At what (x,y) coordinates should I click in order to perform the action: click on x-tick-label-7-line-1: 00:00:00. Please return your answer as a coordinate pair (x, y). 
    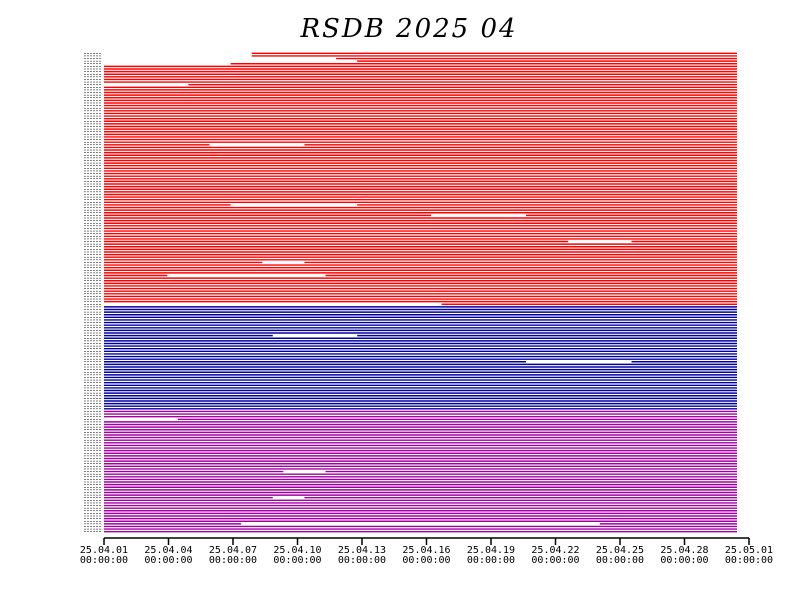
    Looking at the image, I should click on (555, 560).